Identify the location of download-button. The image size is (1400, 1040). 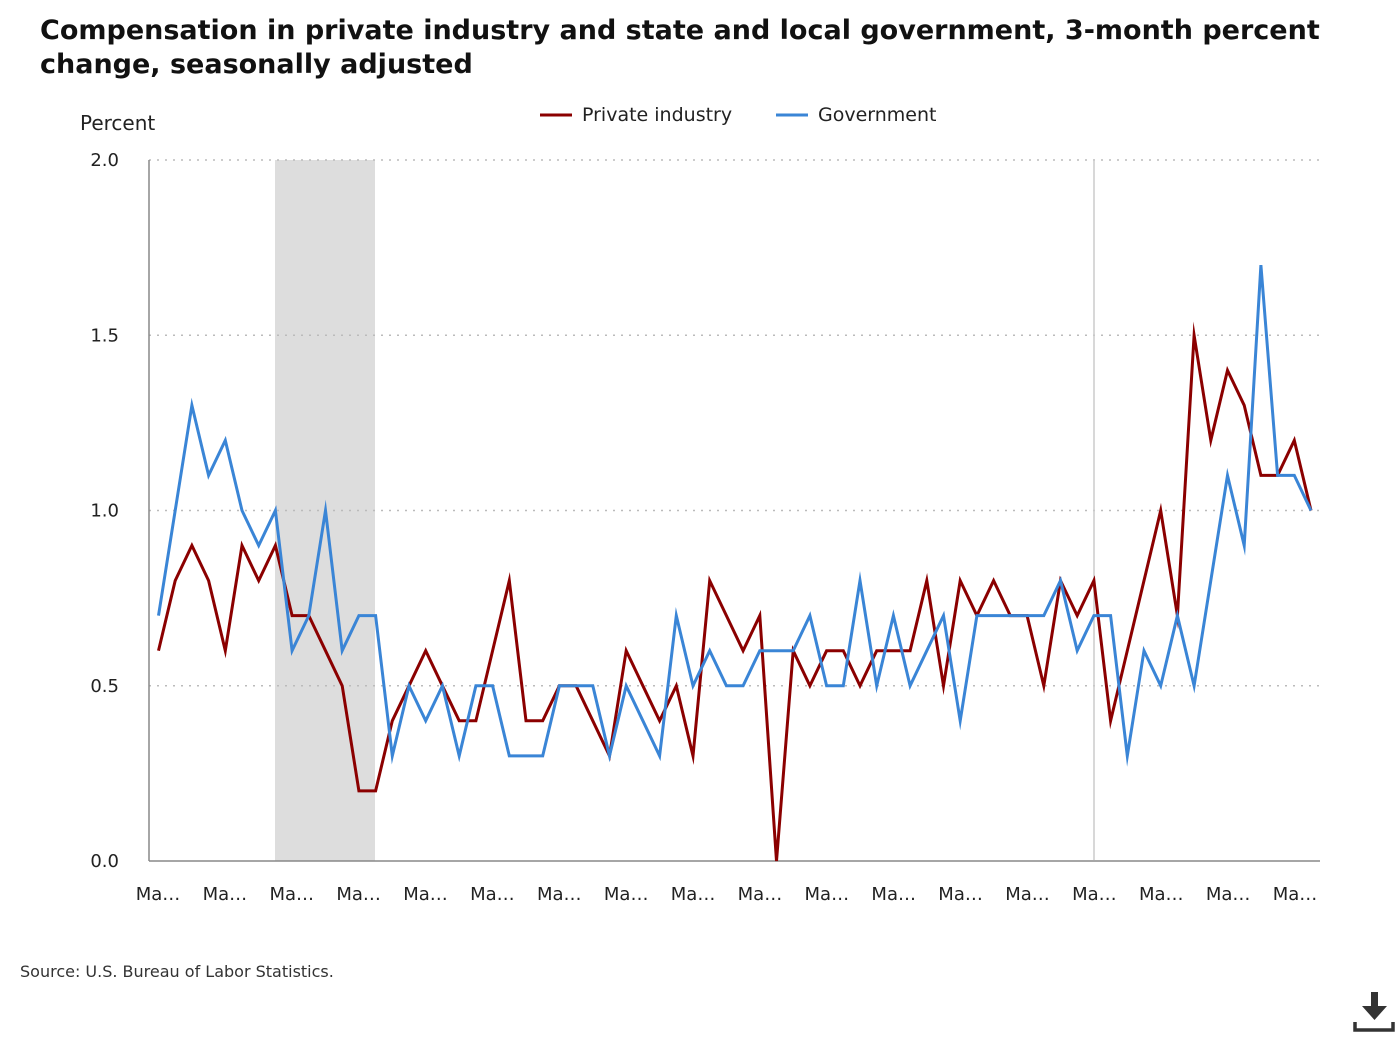
(1374, 1012).